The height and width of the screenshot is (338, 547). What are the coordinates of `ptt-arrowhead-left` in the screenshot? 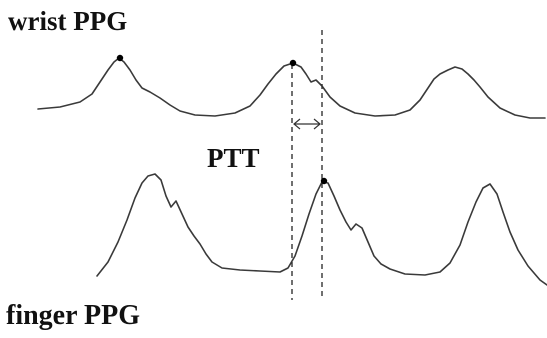 It's located at (297, 124).